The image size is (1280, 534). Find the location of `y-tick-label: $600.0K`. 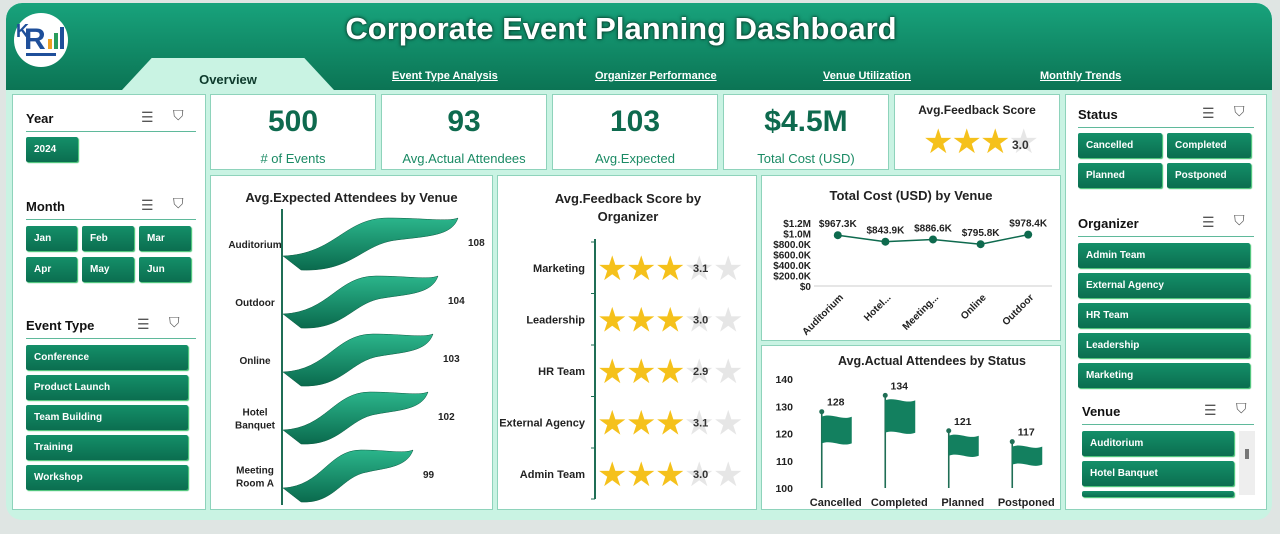

y-tick-label: $600.0K is located at coordinates (792, 256).